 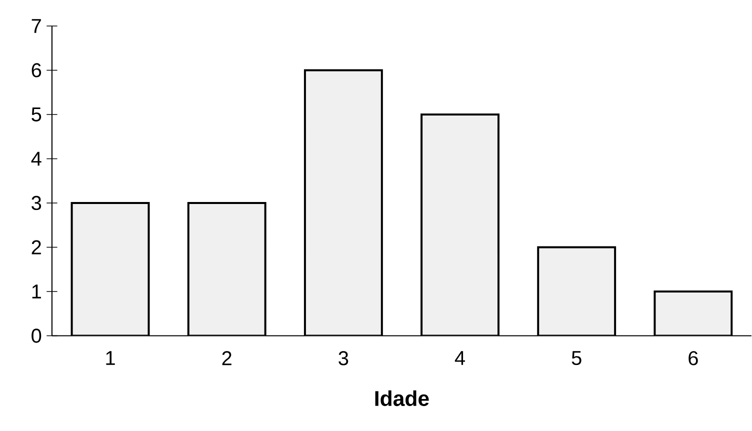 I want to click on x-tick-label: 1, so click(x=110, y=358).